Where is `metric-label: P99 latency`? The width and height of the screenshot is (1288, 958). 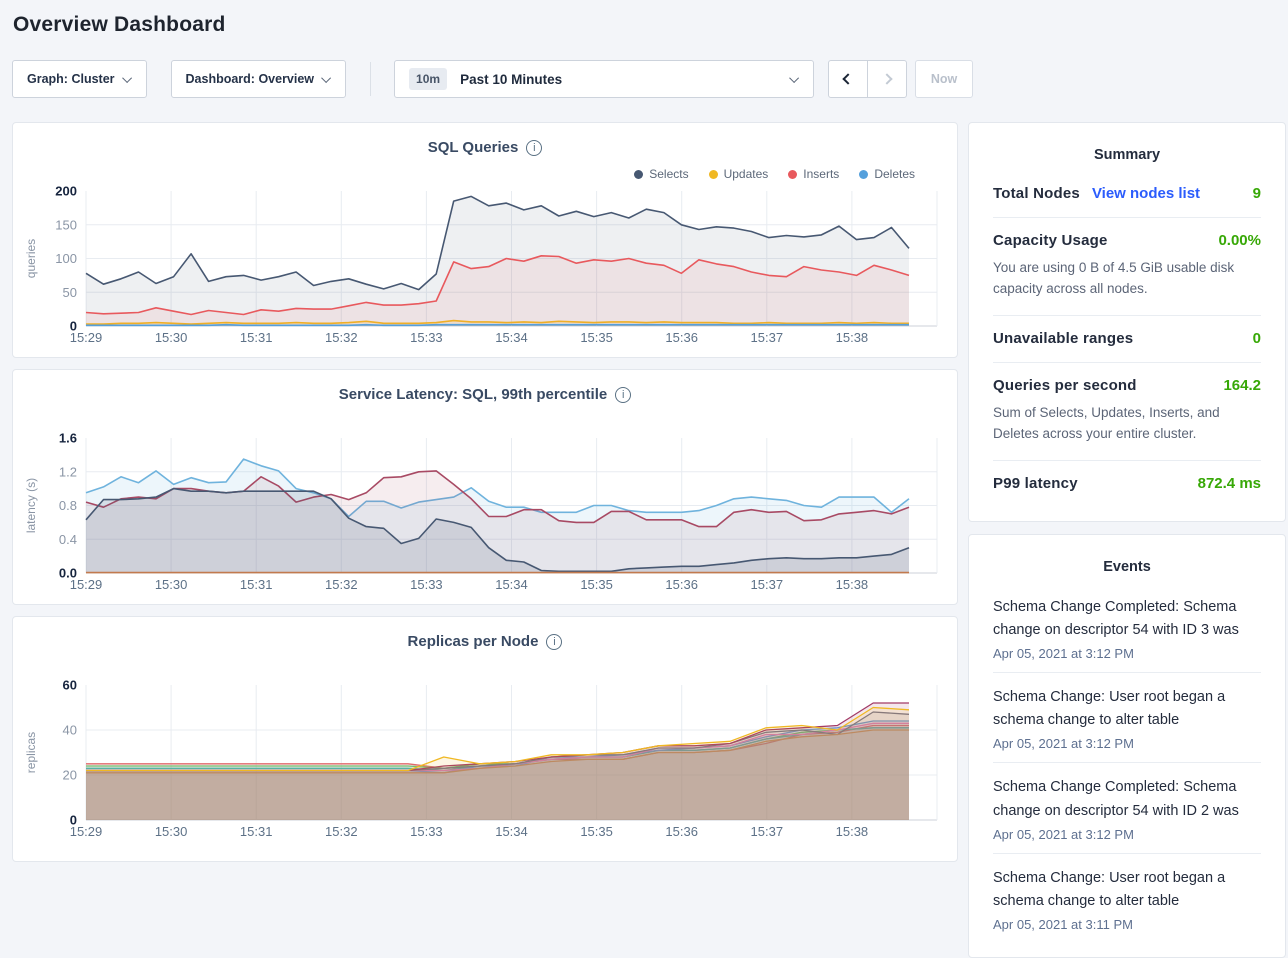 metric-label: P99 latency is located at coordinates (1035, 483).